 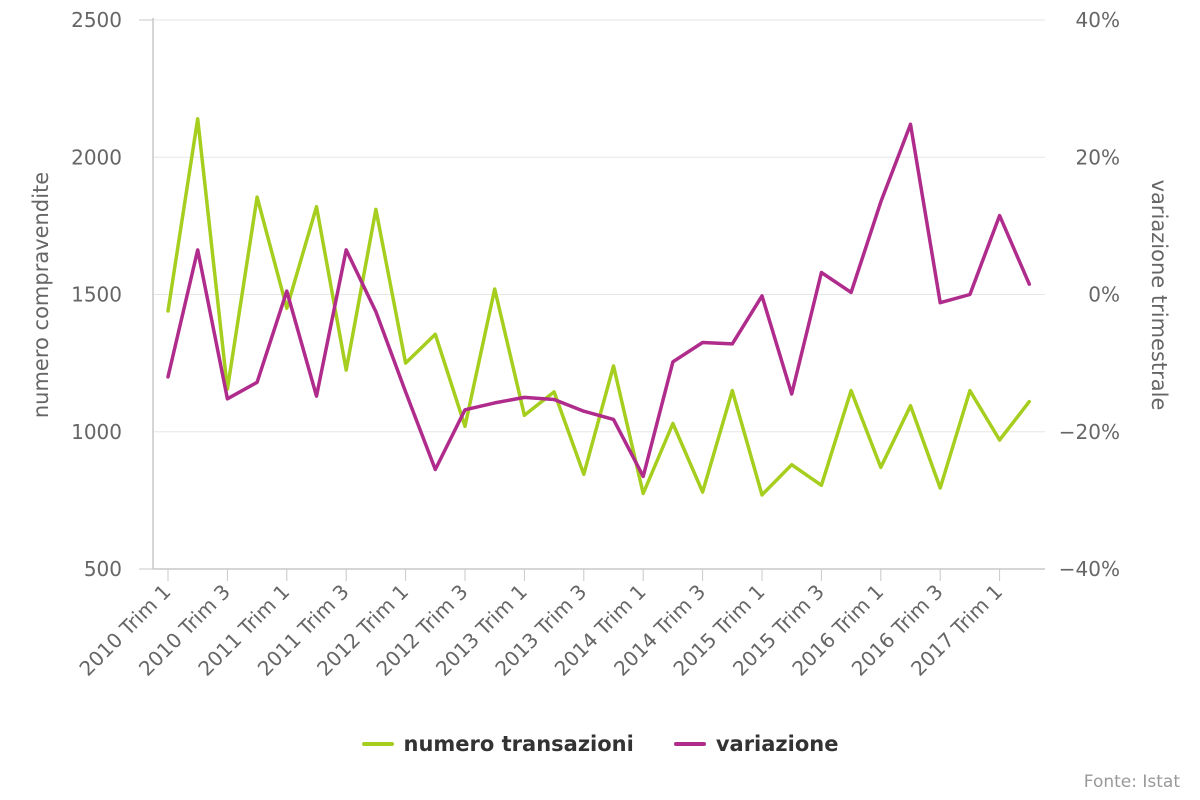 What do you see at coordinates (1104, 295) in the screenshot?
I see `y-right-tick-label: 0%` at bounding box center [1104, 295].